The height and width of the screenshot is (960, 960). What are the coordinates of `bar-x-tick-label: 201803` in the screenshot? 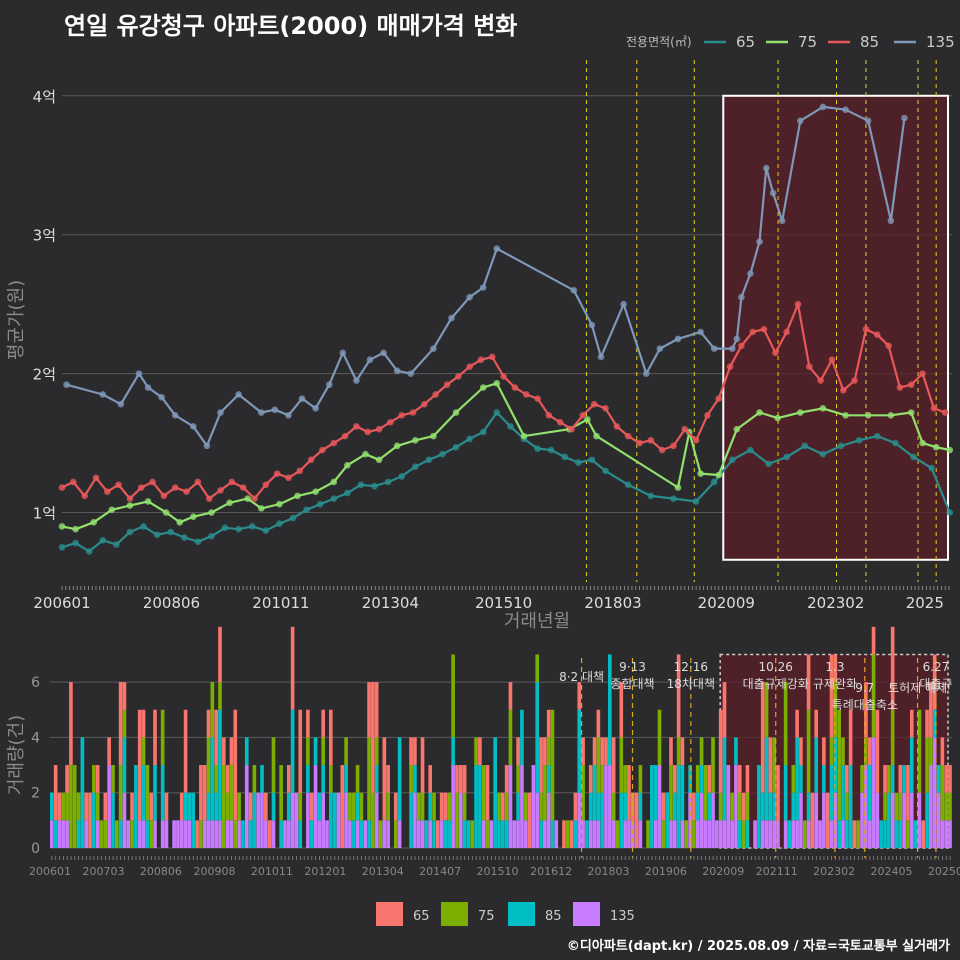 It's located at (608, 871).